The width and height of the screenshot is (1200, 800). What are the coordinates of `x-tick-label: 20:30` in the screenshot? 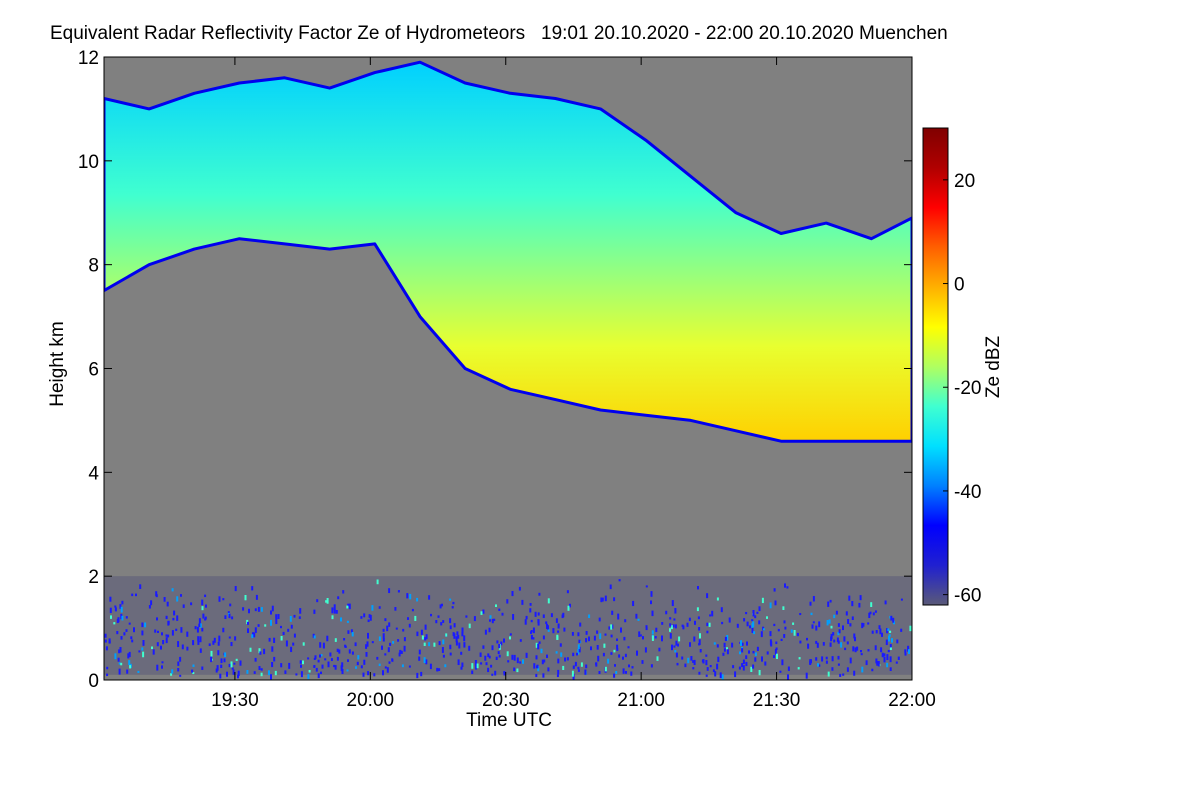 It's located at (506, 700).